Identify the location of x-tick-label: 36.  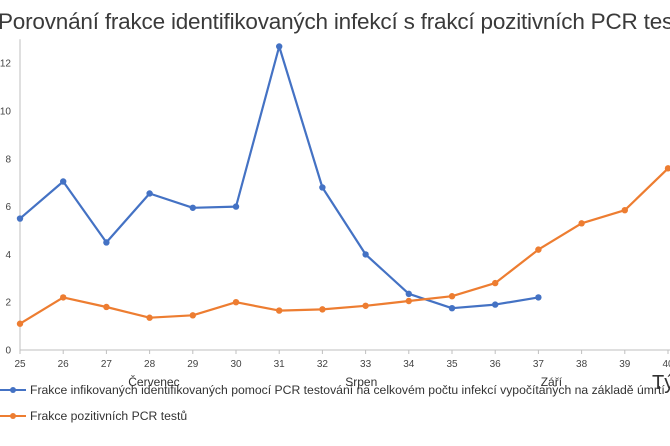
(496, 364).